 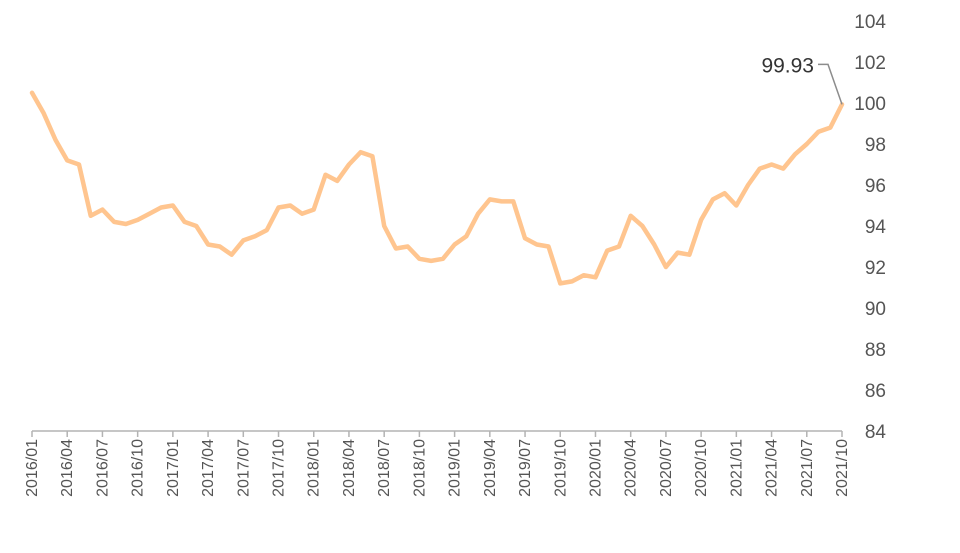 I want to click on y-axis: 84 86 88 90 92 94 96 98 100 102 104, so click(x=870, y=227).